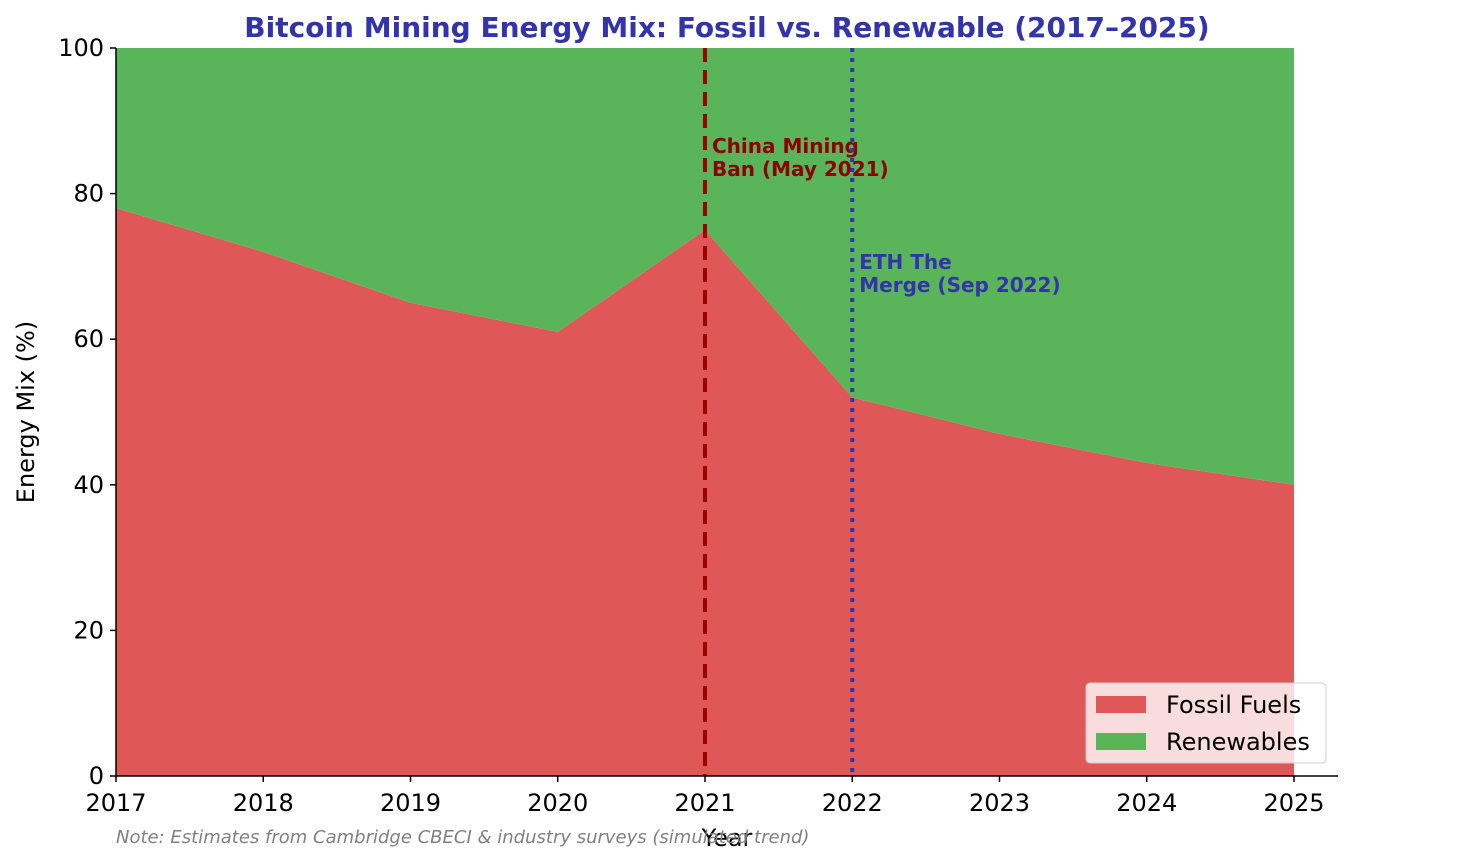  Describe the element at coordinates (1146, 803) in the screenshot. I see `x-tick-label: 2024` at that location.